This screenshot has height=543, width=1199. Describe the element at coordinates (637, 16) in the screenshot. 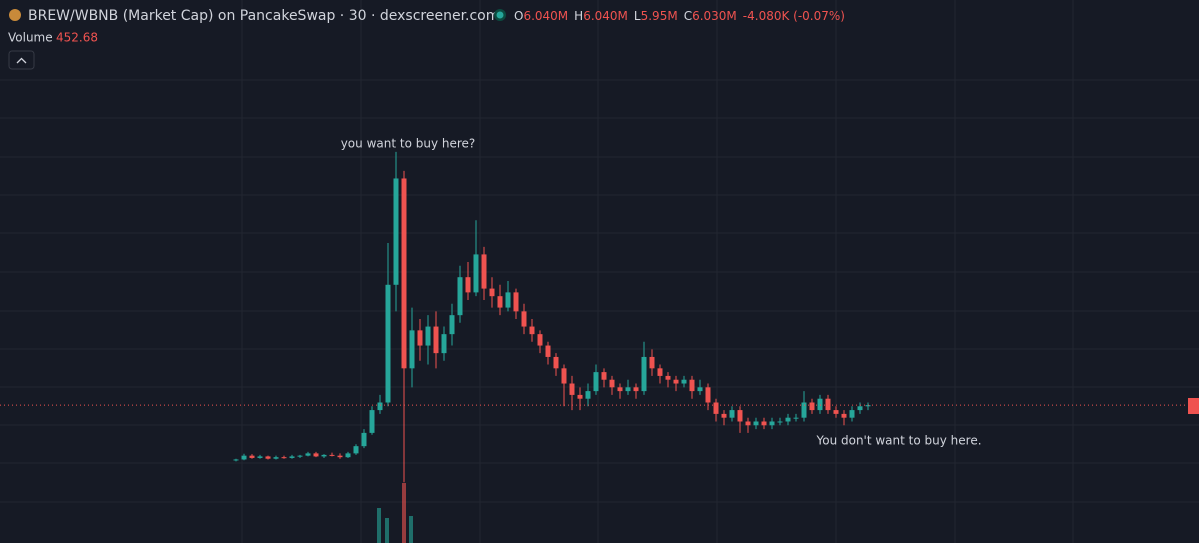

I see `ohlc-key: L` at that location.